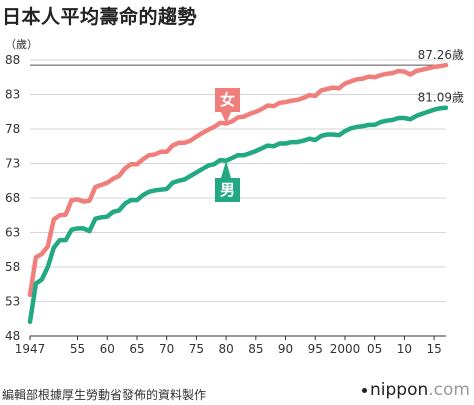  I want to click on y-tick-label-78: 78, so click(12, 129).